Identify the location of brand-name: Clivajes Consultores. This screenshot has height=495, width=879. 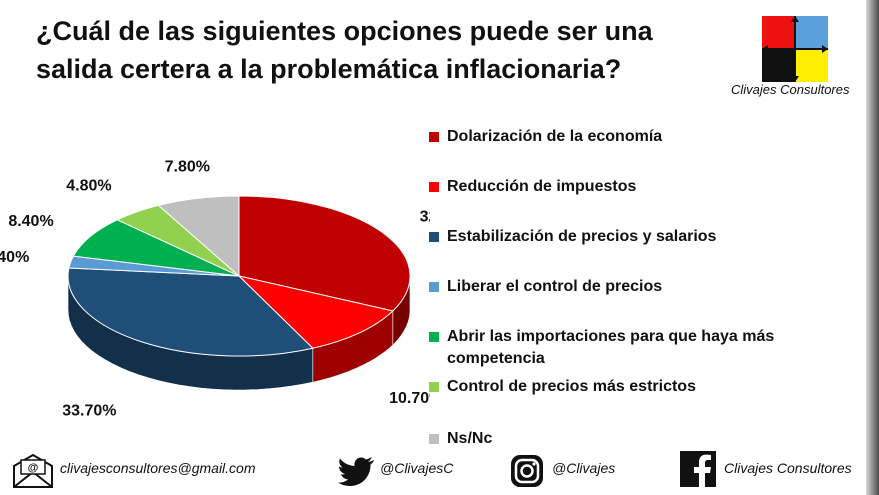
(790, 89).